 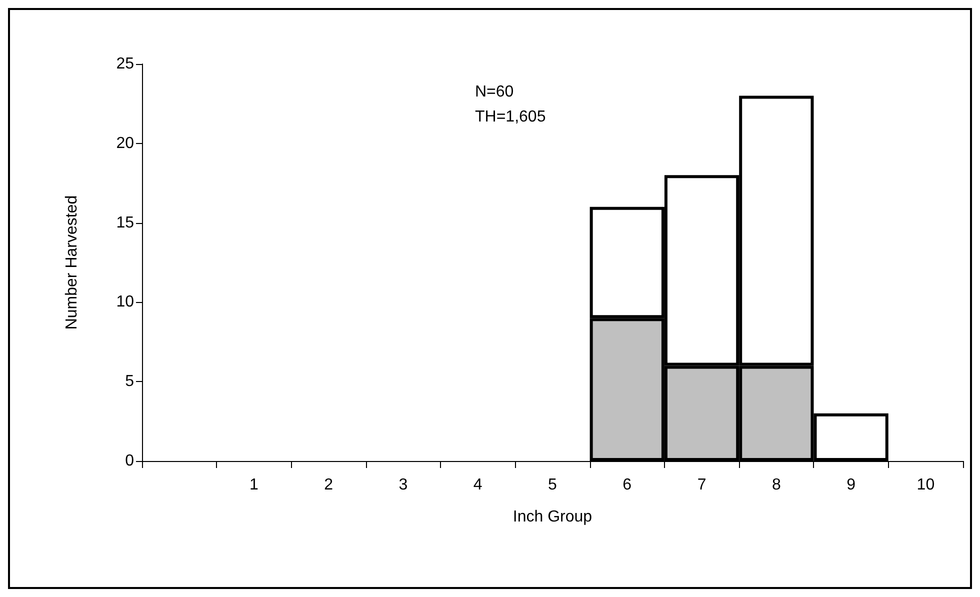 I want to click on x-tick-label: 5, so click(x=553, y=485).